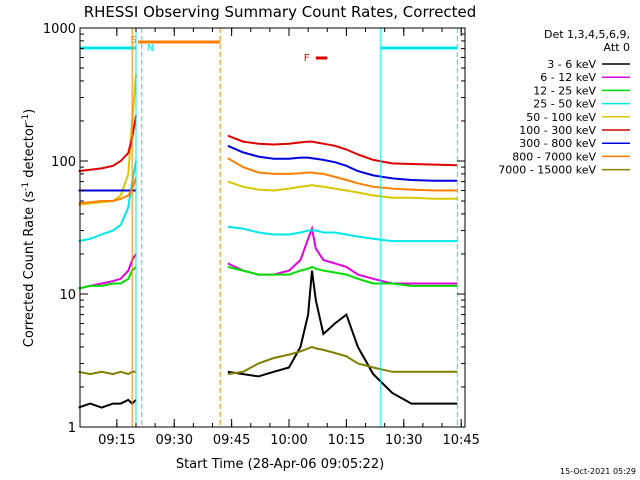 This screenshot has width=640, height=480. Describe the element at coordinates (587, 34) in the screenshot. I see `legend-header-line1: Det 1,3,4,5,6,9,` at that location.